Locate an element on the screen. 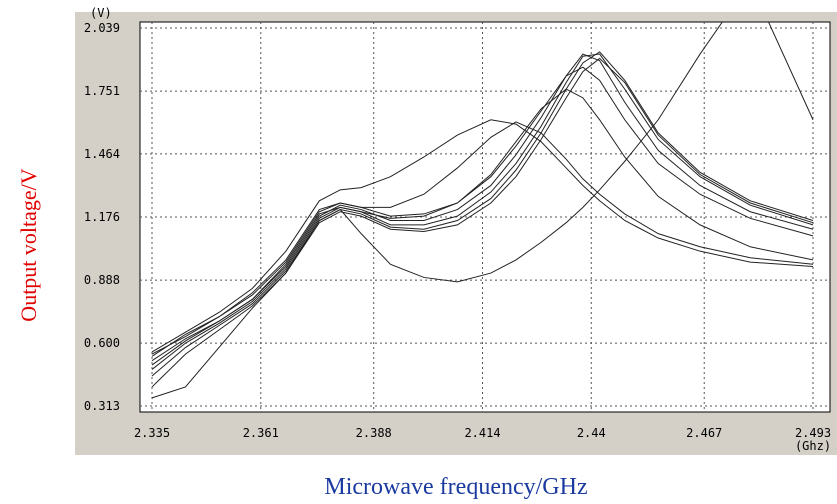 Image resolution: width=837 pixels, height=504 pixels. y-tick-label: 2.039 is located at coordinates (102, 28).